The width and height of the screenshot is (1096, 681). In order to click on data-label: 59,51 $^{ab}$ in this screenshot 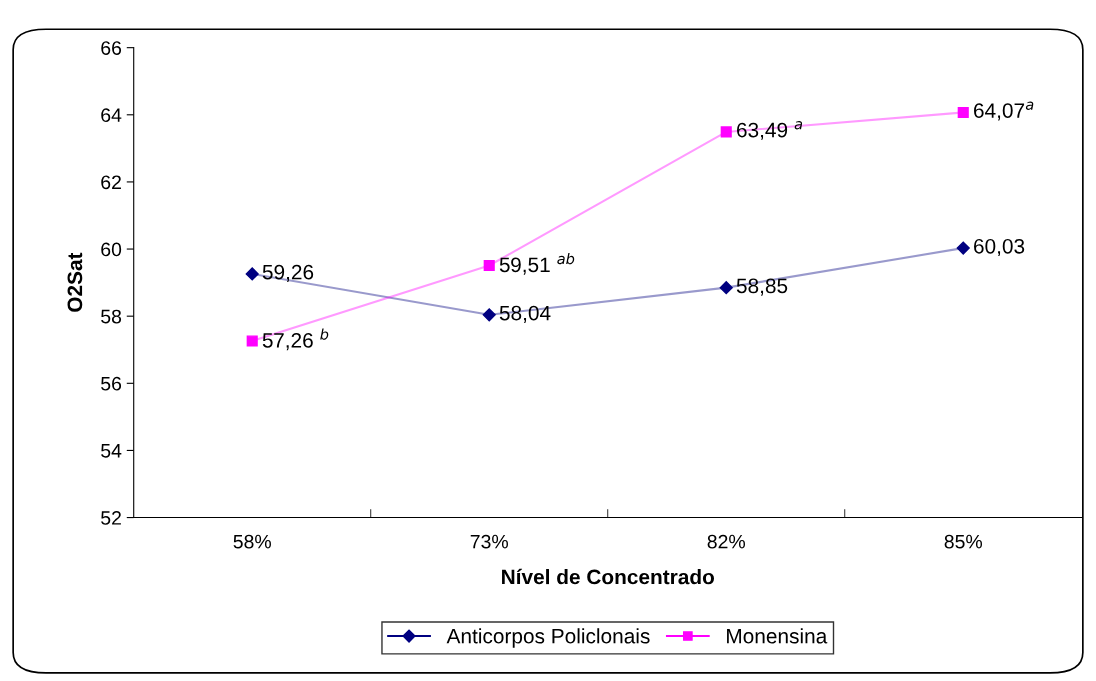, I will do `click(537, 263)`.